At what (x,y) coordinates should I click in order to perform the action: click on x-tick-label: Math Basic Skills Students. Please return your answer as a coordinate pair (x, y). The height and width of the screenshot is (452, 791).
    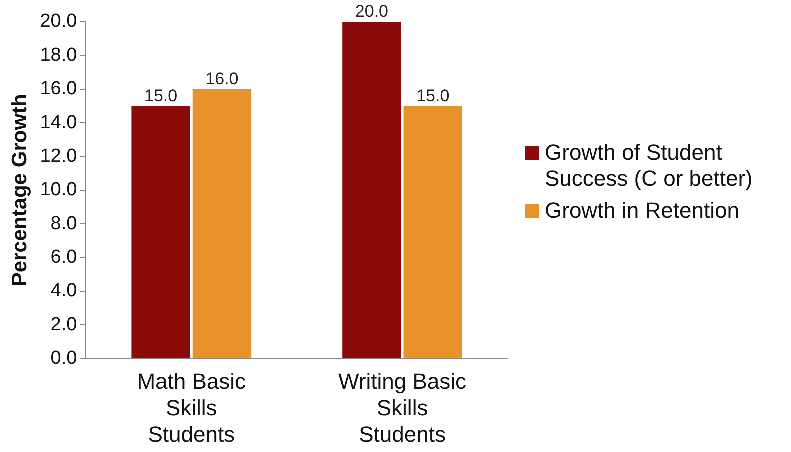
    Looking at the image, I should click on (191, 408).